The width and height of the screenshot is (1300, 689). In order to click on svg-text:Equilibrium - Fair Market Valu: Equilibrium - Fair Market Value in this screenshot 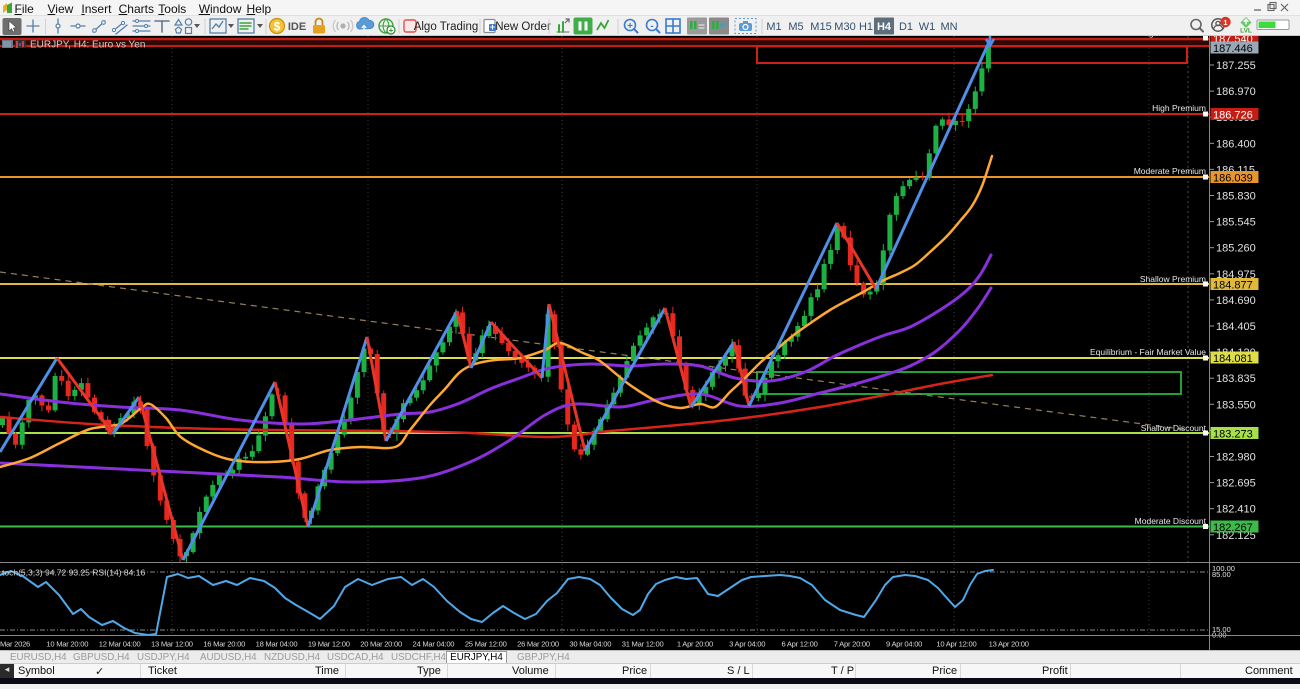, I will do `click(1148, 352)`.